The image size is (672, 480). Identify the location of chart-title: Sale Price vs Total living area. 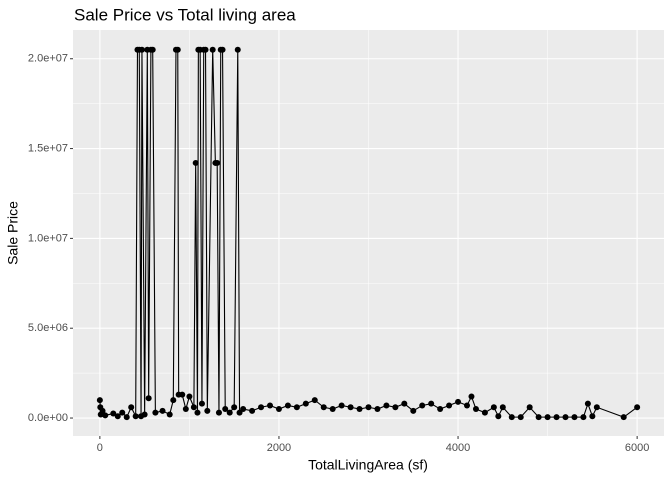
(185, 14).